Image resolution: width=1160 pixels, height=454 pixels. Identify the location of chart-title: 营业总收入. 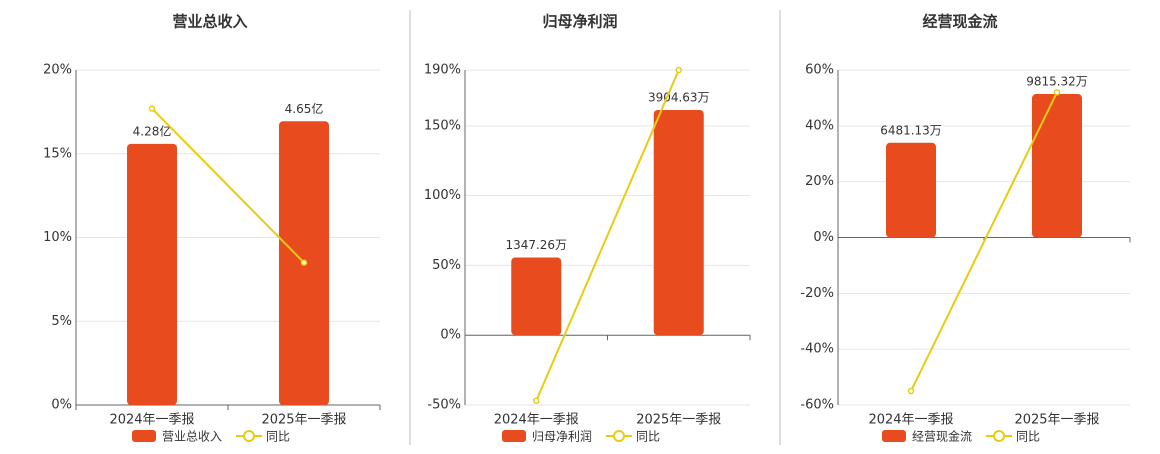
(209, 22).